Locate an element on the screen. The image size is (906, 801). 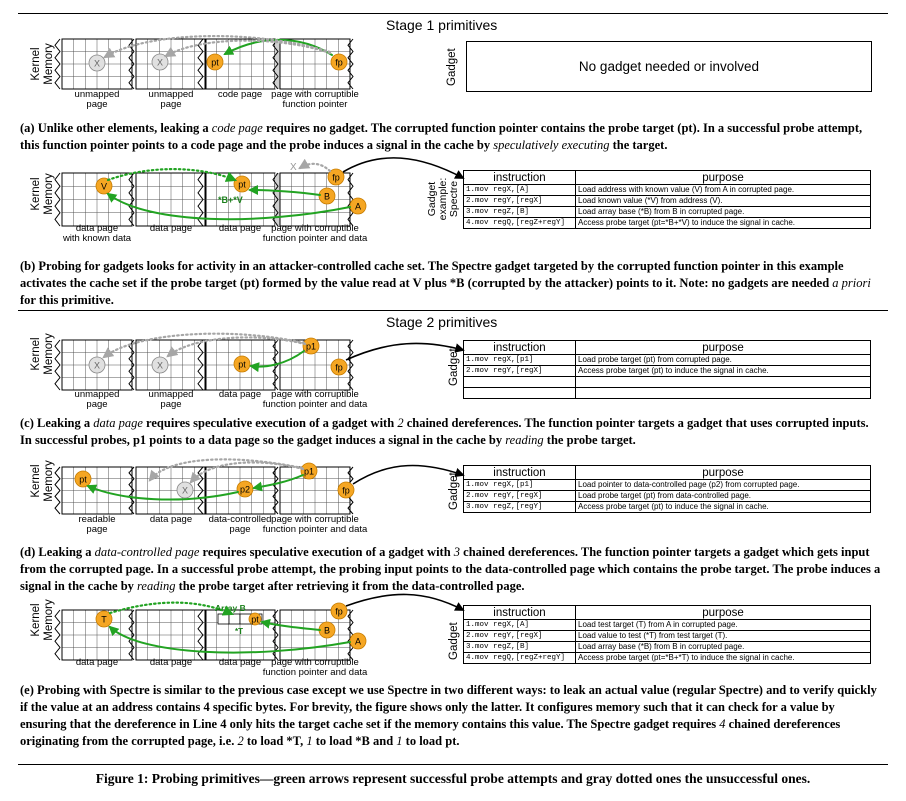
no-gadget-box: No gadget needed or involved is located at coordinates (669, 66).